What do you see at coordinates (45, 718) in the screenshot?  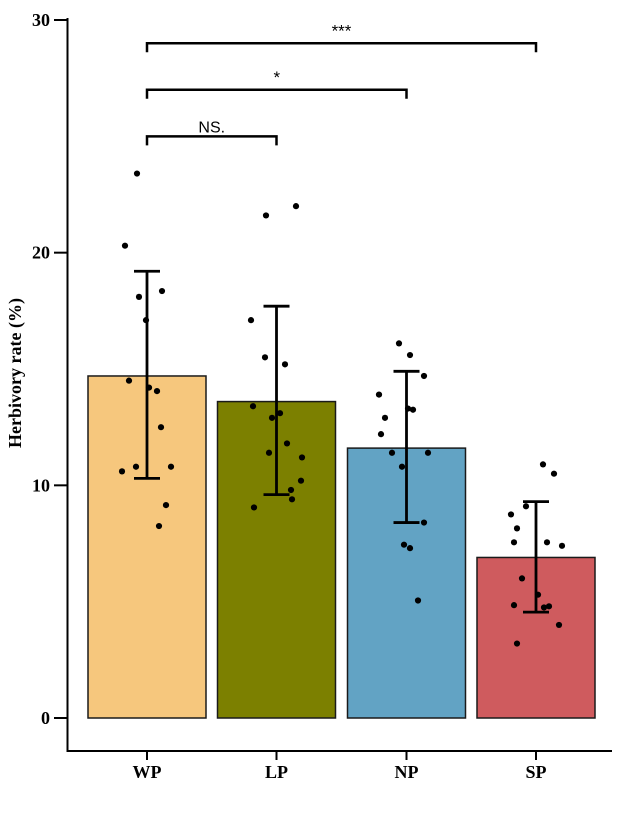 I see `y-tick-label: 0` at bounding box center [45, 718].